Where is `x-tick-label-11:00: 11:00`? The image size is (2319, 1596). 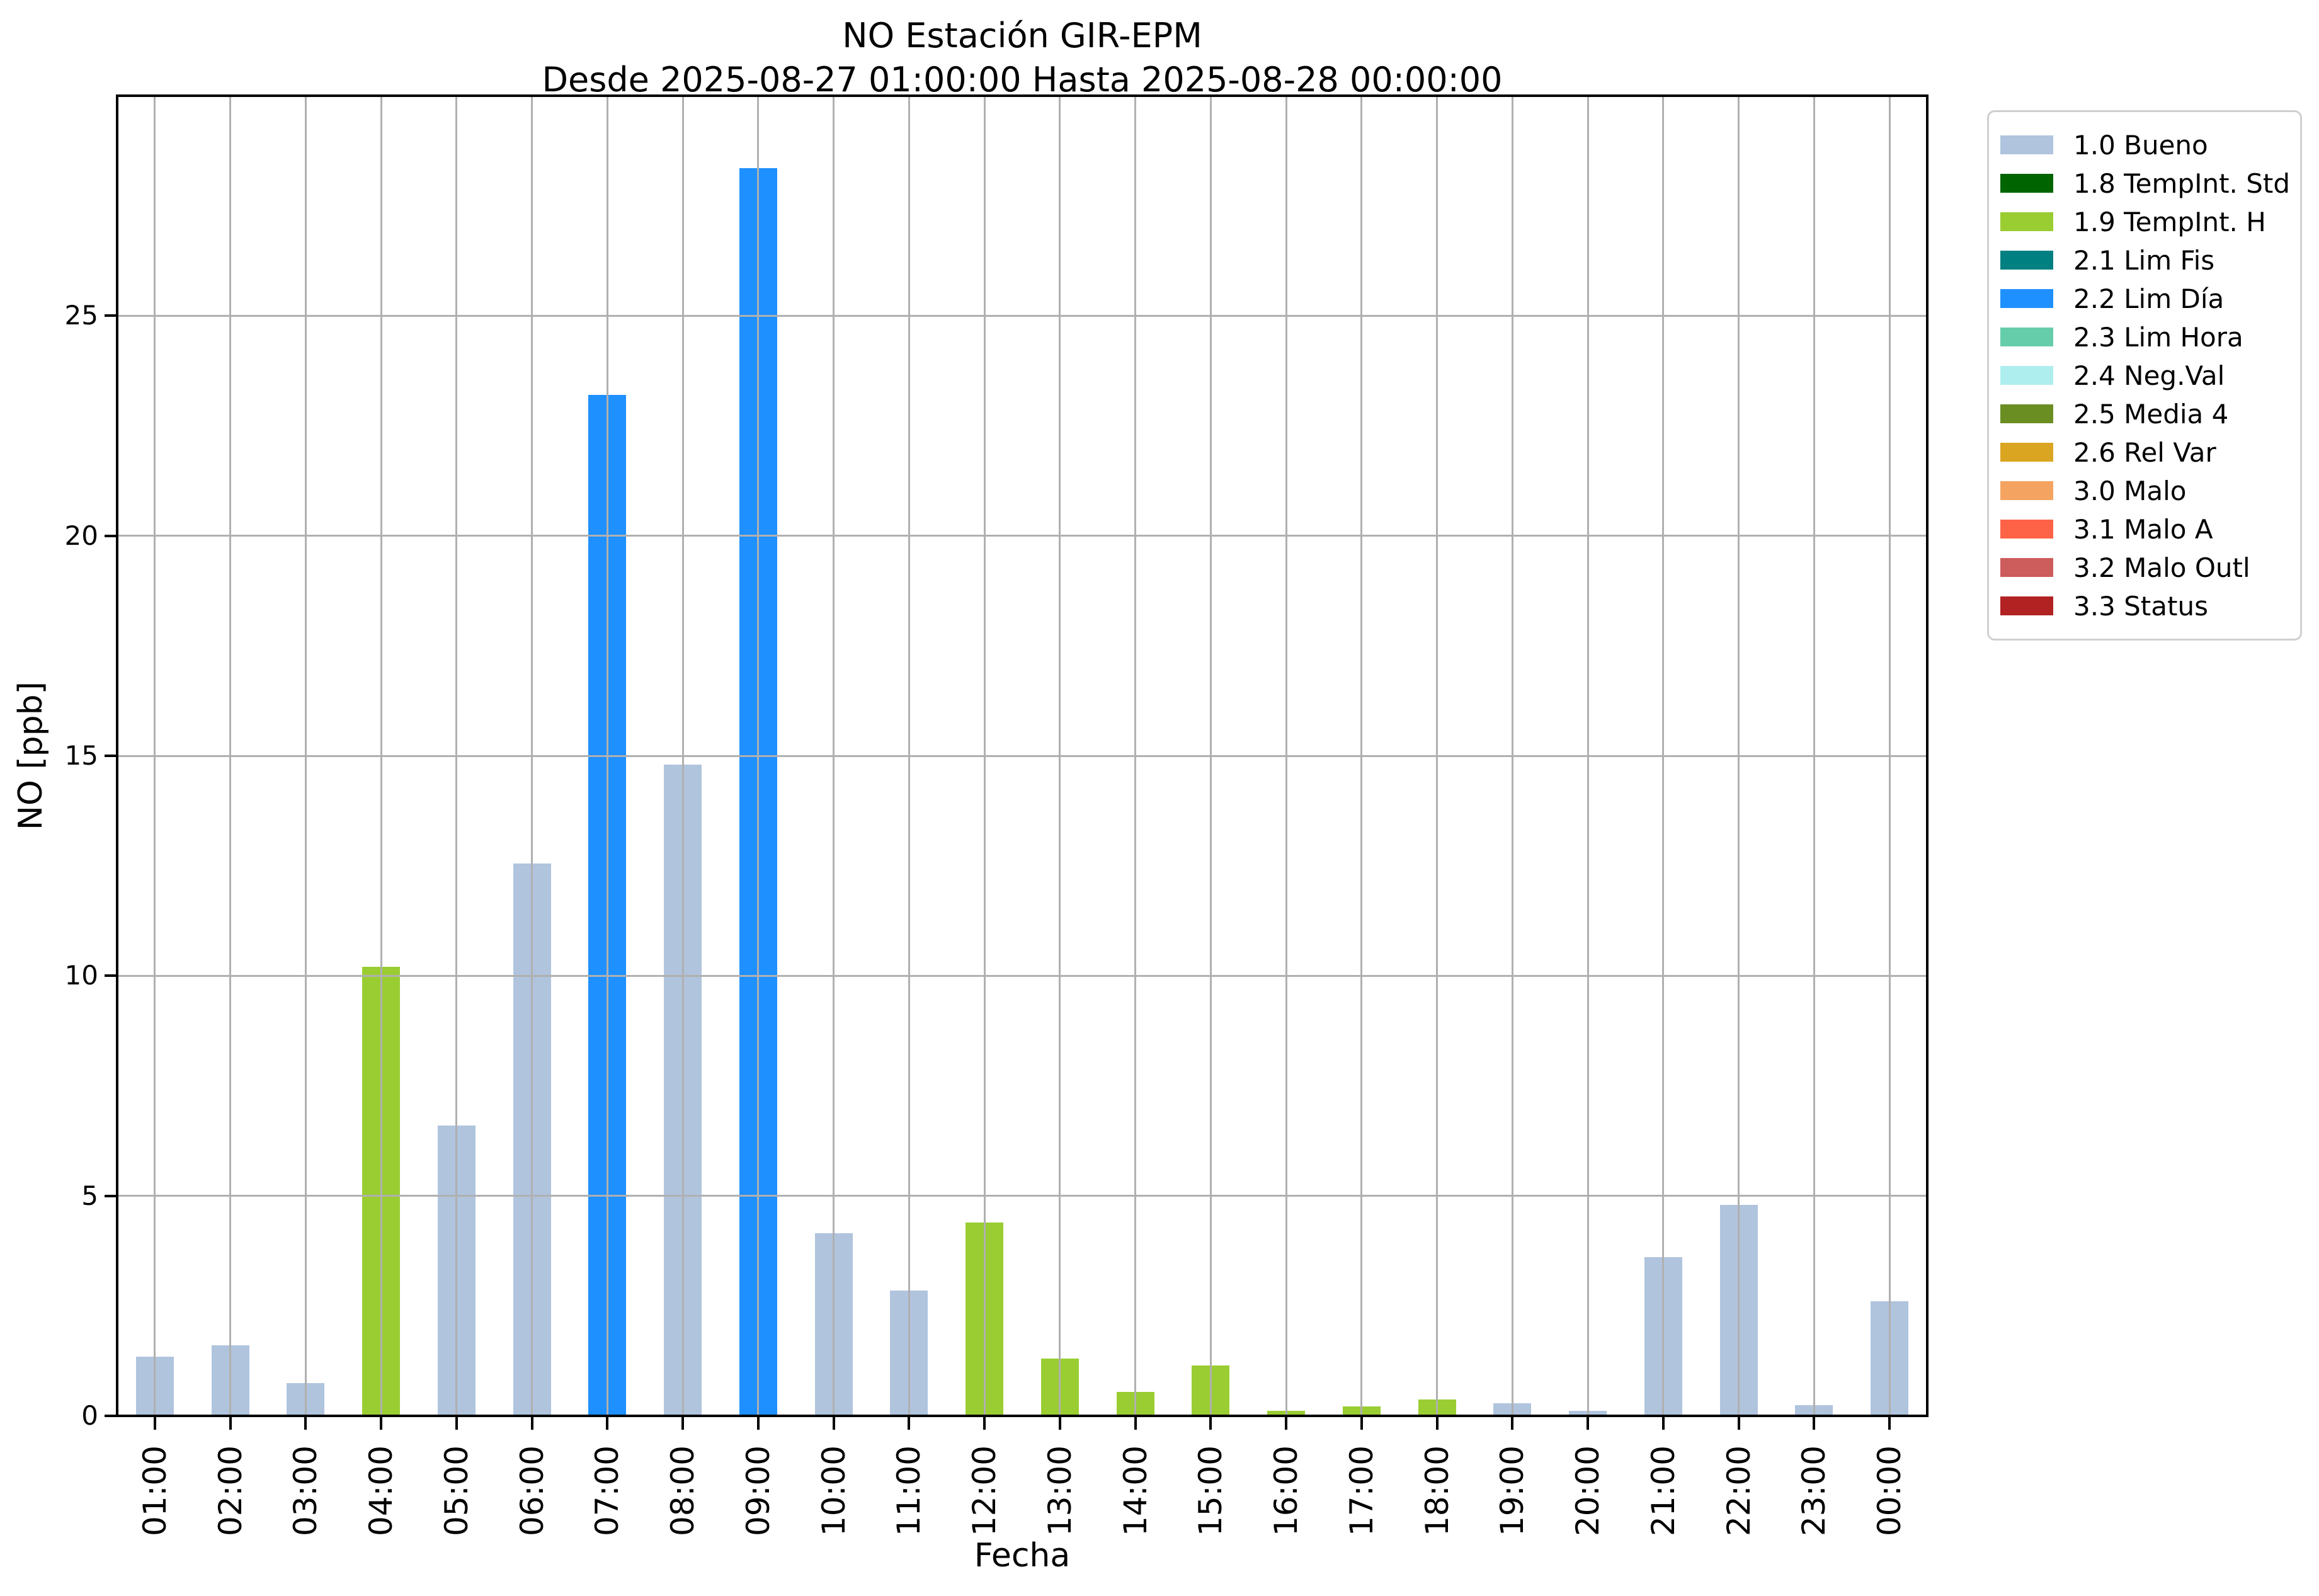 x-tick-label-11:00: 11:00 is located at coordinates (909, 1491).